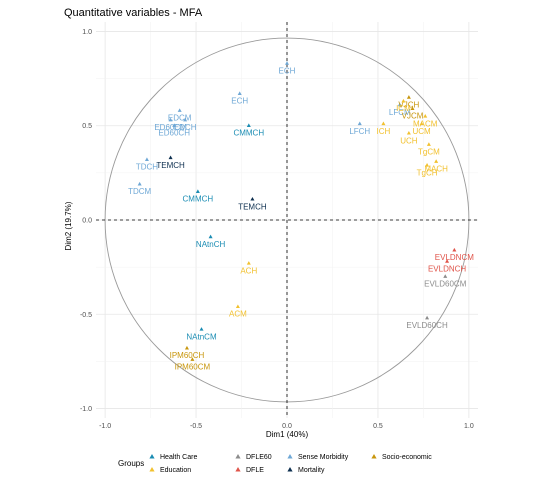 Image resolution: width=550 pixels, height=486 pixels. I want to click on legend-title: Groups, so click(131, 463).